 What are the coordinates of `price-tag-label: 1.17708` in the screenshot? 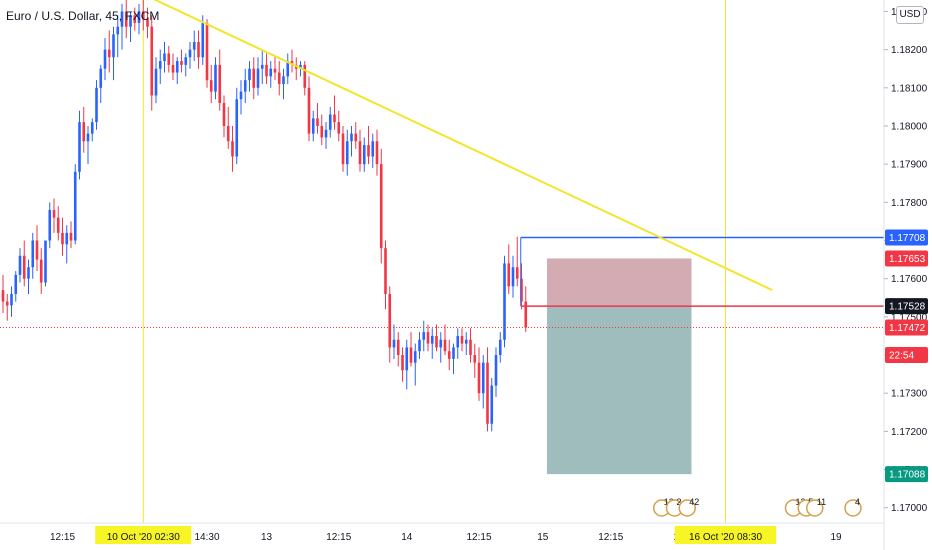 It's located at (907, 238).